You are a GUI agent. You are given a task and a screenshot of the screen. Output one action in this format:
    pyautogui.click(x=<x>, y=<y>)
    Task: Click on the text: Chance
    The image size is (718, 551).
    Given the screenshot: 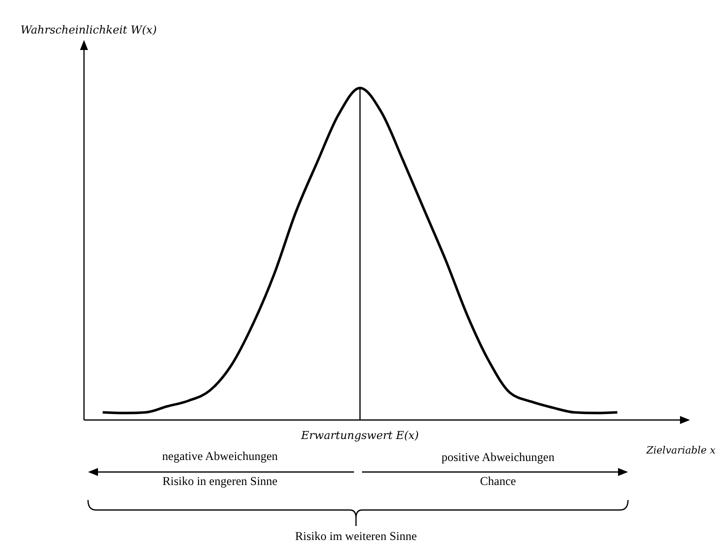 What is the action you would take?
    pyautogui.click(x=498, y=481)
    